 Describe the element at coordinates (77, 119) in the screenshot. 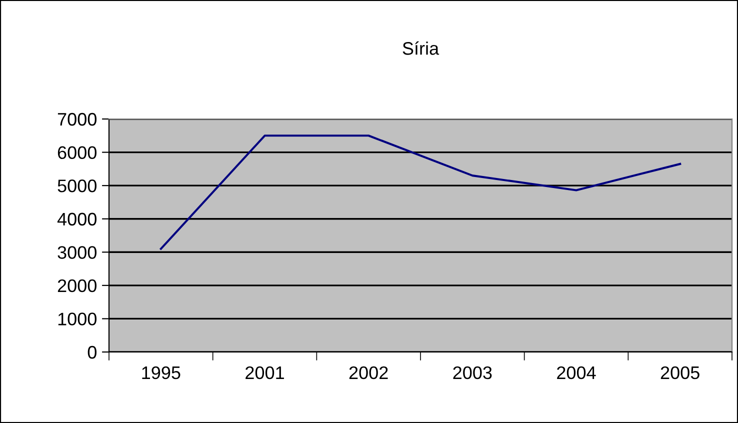

I see `y-tick-label: 7000` at that location.